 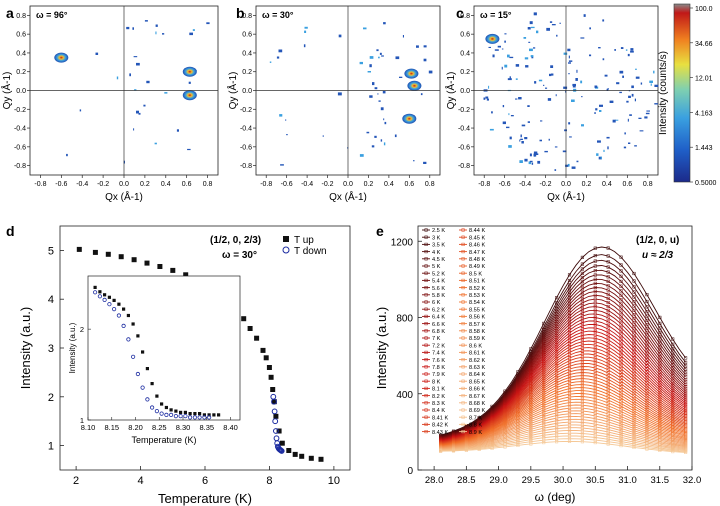 What do you see at coordinates (135, 427) in the screenshot?
I see `inset-x-tick-label: 8.20` at bounding box center [135, 427].